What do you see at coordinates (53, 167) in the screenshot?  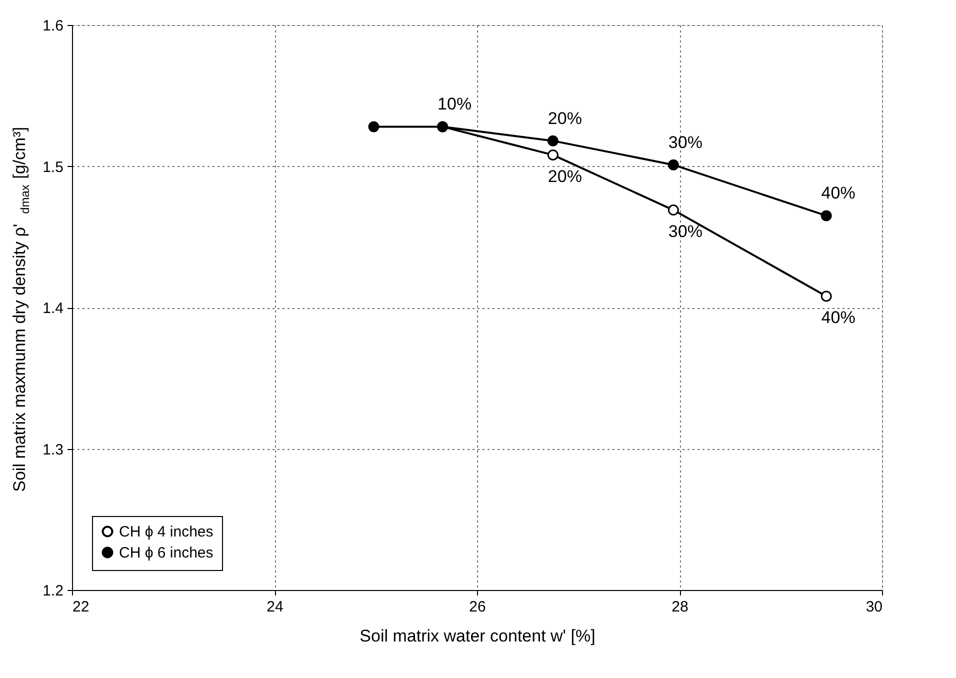 I see `y-tick-label: 1.5` at bounding box center [53, 167].